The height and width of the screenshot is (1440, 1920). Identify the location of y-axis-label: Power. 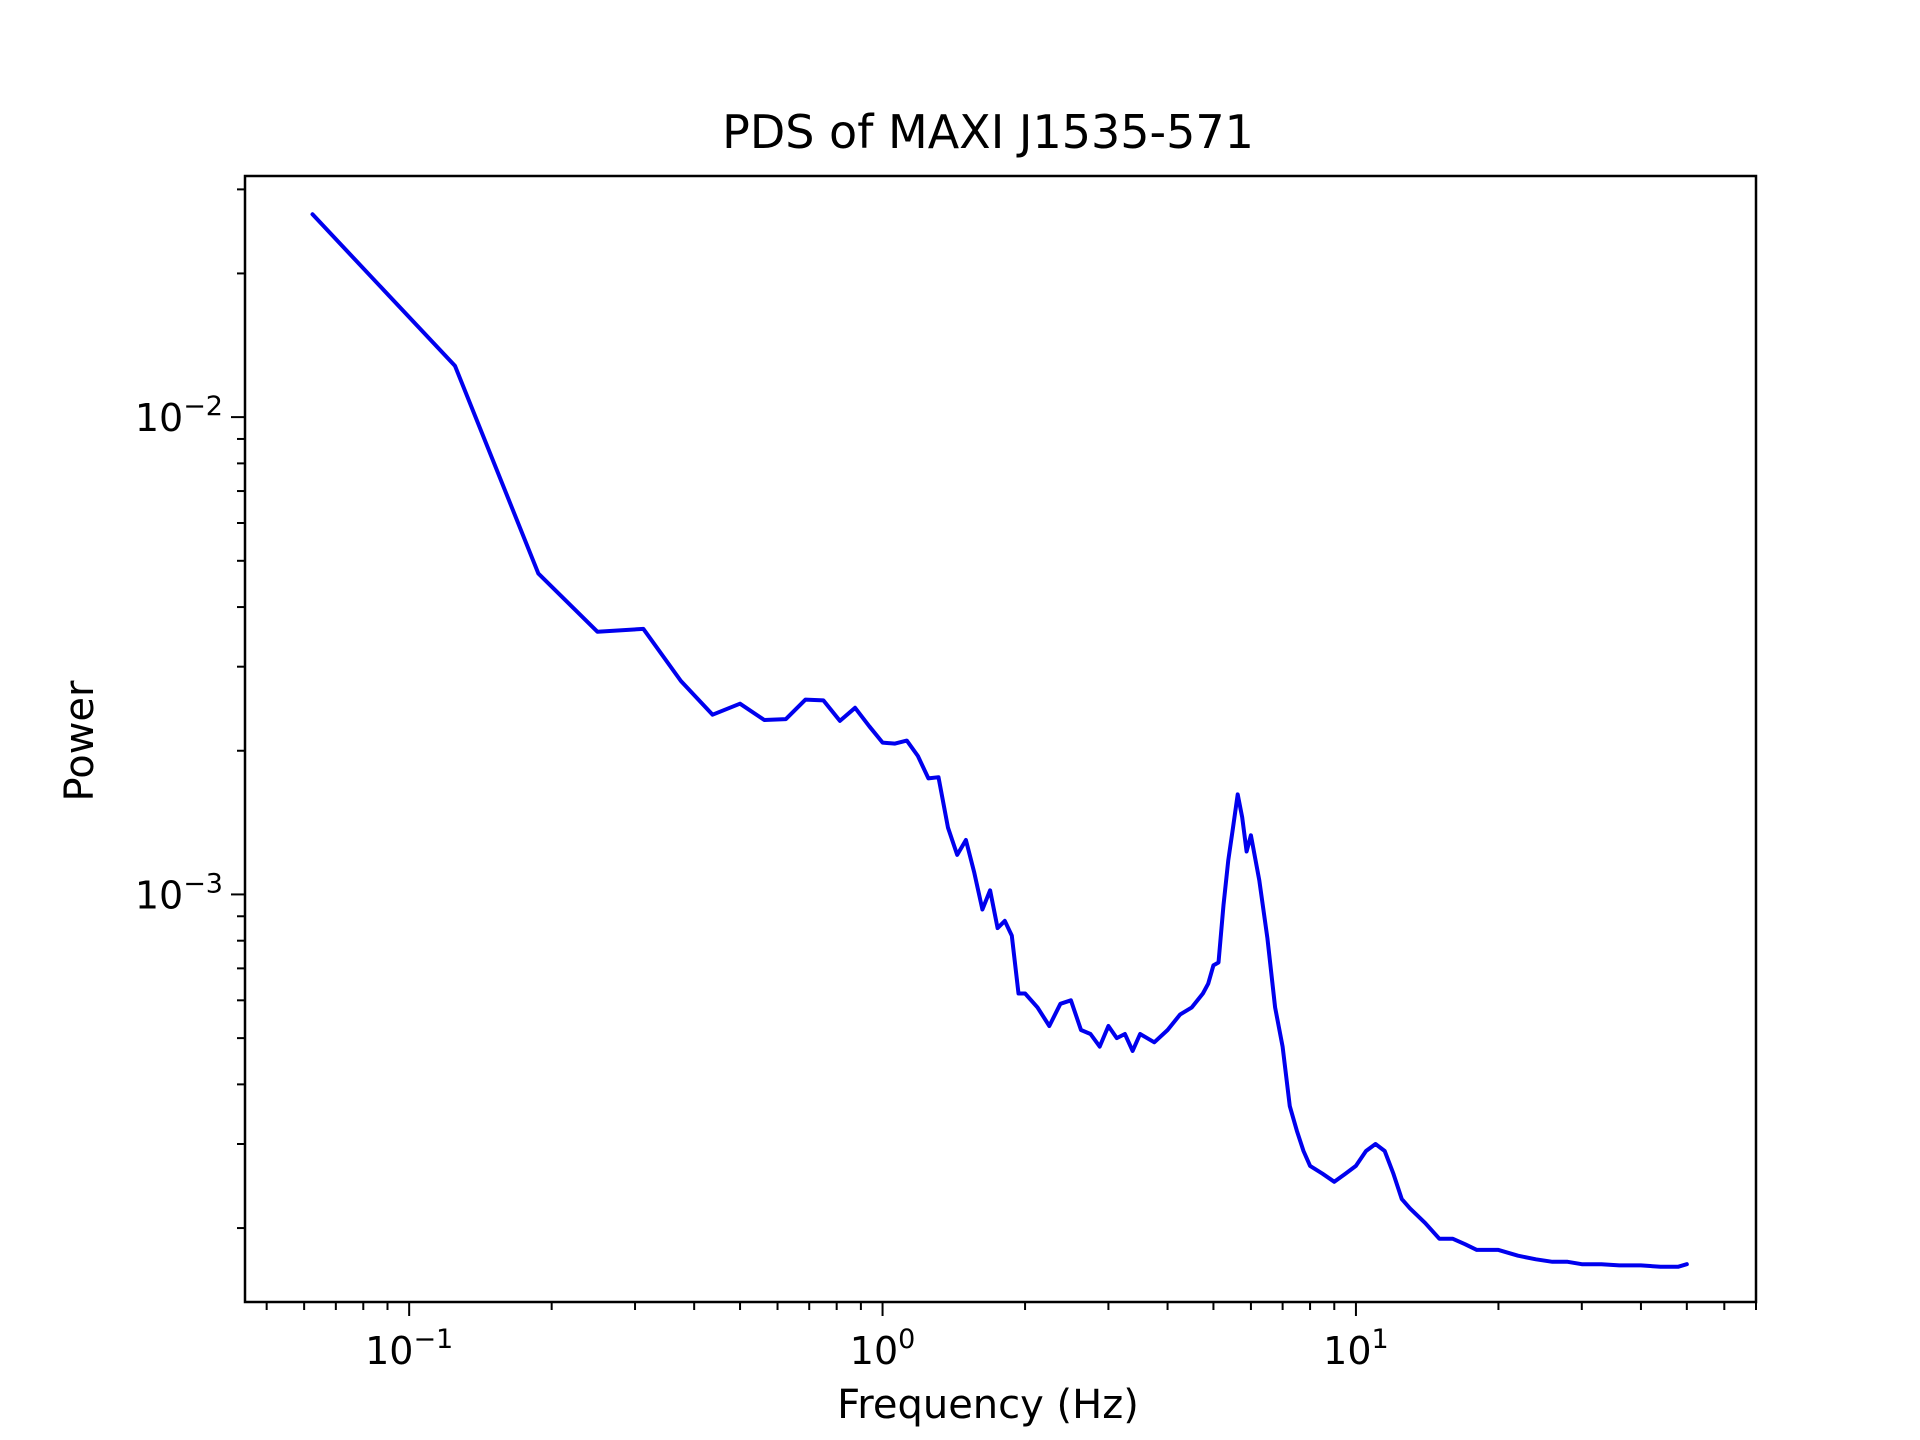
(80, 740).